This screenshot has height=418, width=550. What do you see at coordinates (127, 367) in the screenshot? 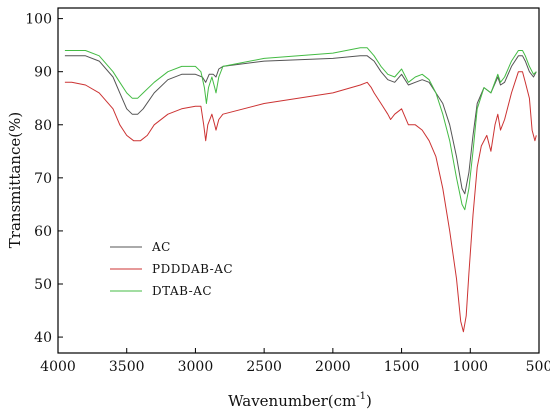
I see `x-tick-label: 3500` at bounding box center [127, 367].